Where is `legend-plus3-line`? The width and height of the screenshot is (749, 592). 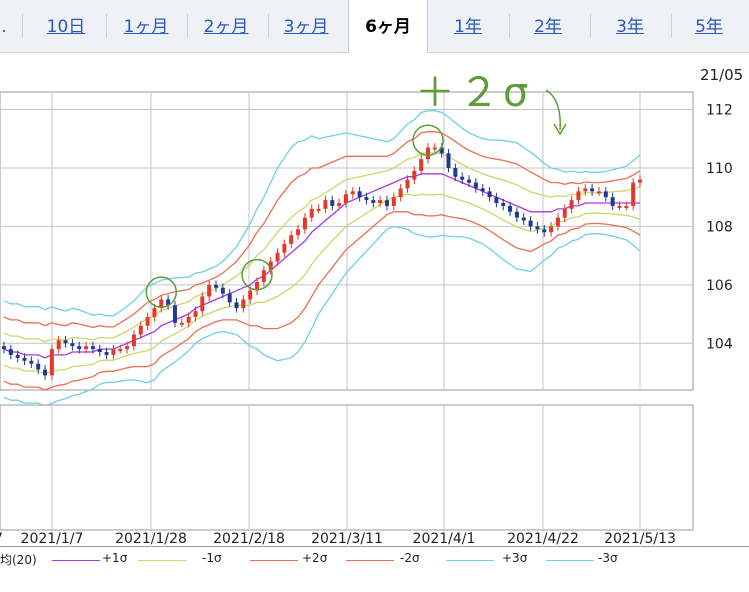
legend-plus3-line is located at coordinates (470, 560).